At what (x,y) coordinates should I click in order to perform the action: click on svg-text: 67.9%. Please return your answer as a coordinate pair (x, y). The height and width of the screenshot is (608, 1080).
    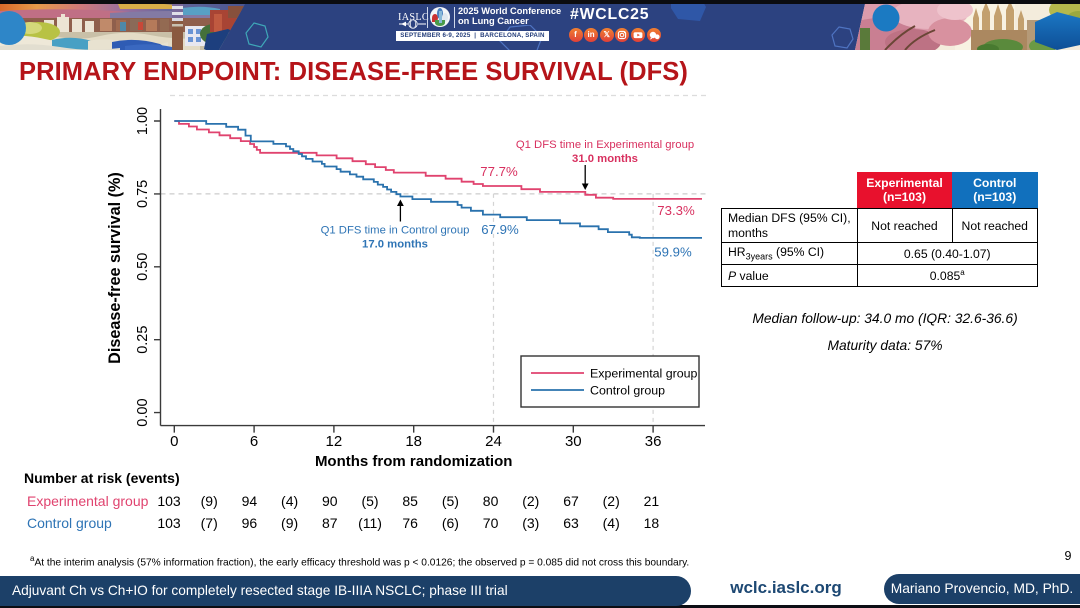
    Looking at the image, I should click on (500, 229).